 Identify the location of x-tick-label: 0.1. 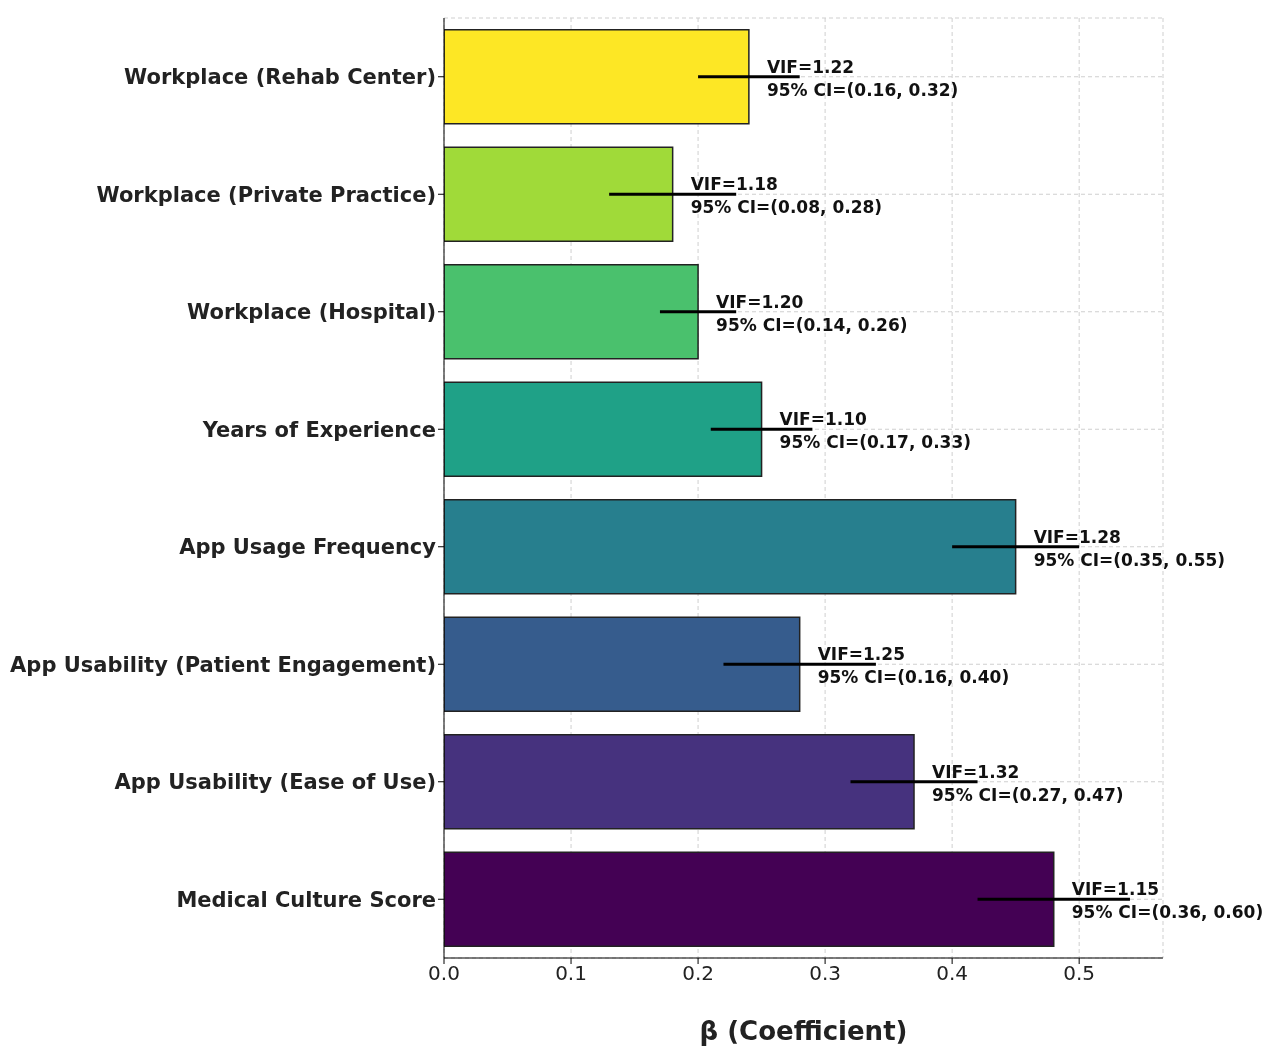
(571, 973).